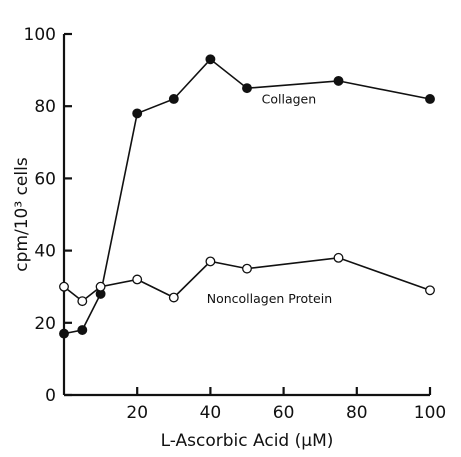  Describe the element at coordinates (45, 179) in the screenshot. I see `y-tick-label: 60` at that location.